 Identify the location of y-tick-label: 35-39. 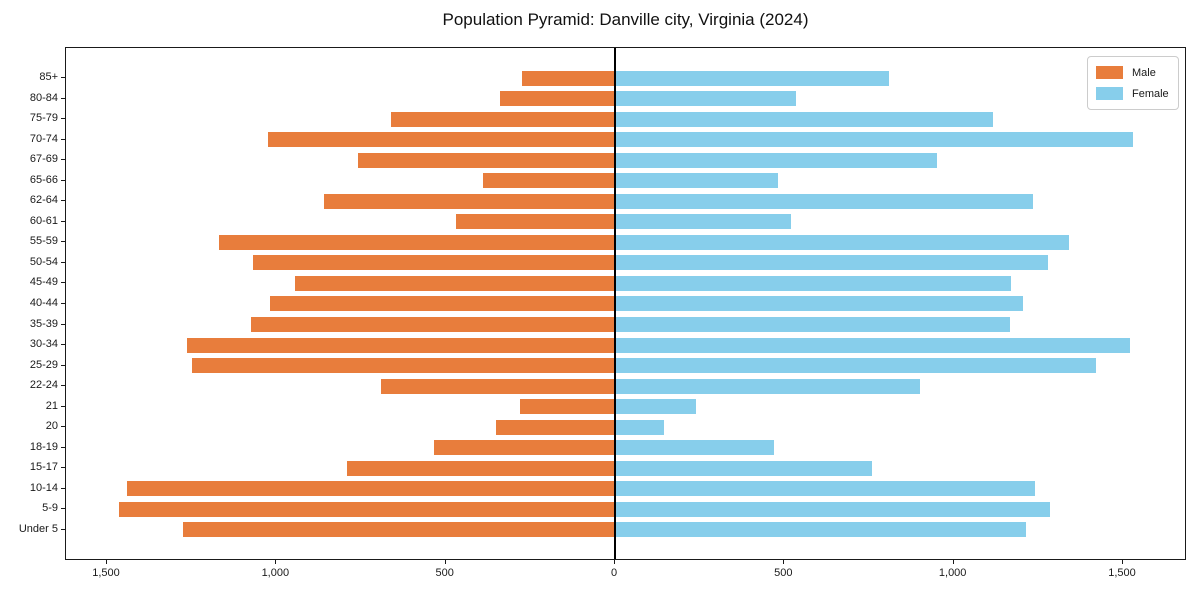
(43, 323).